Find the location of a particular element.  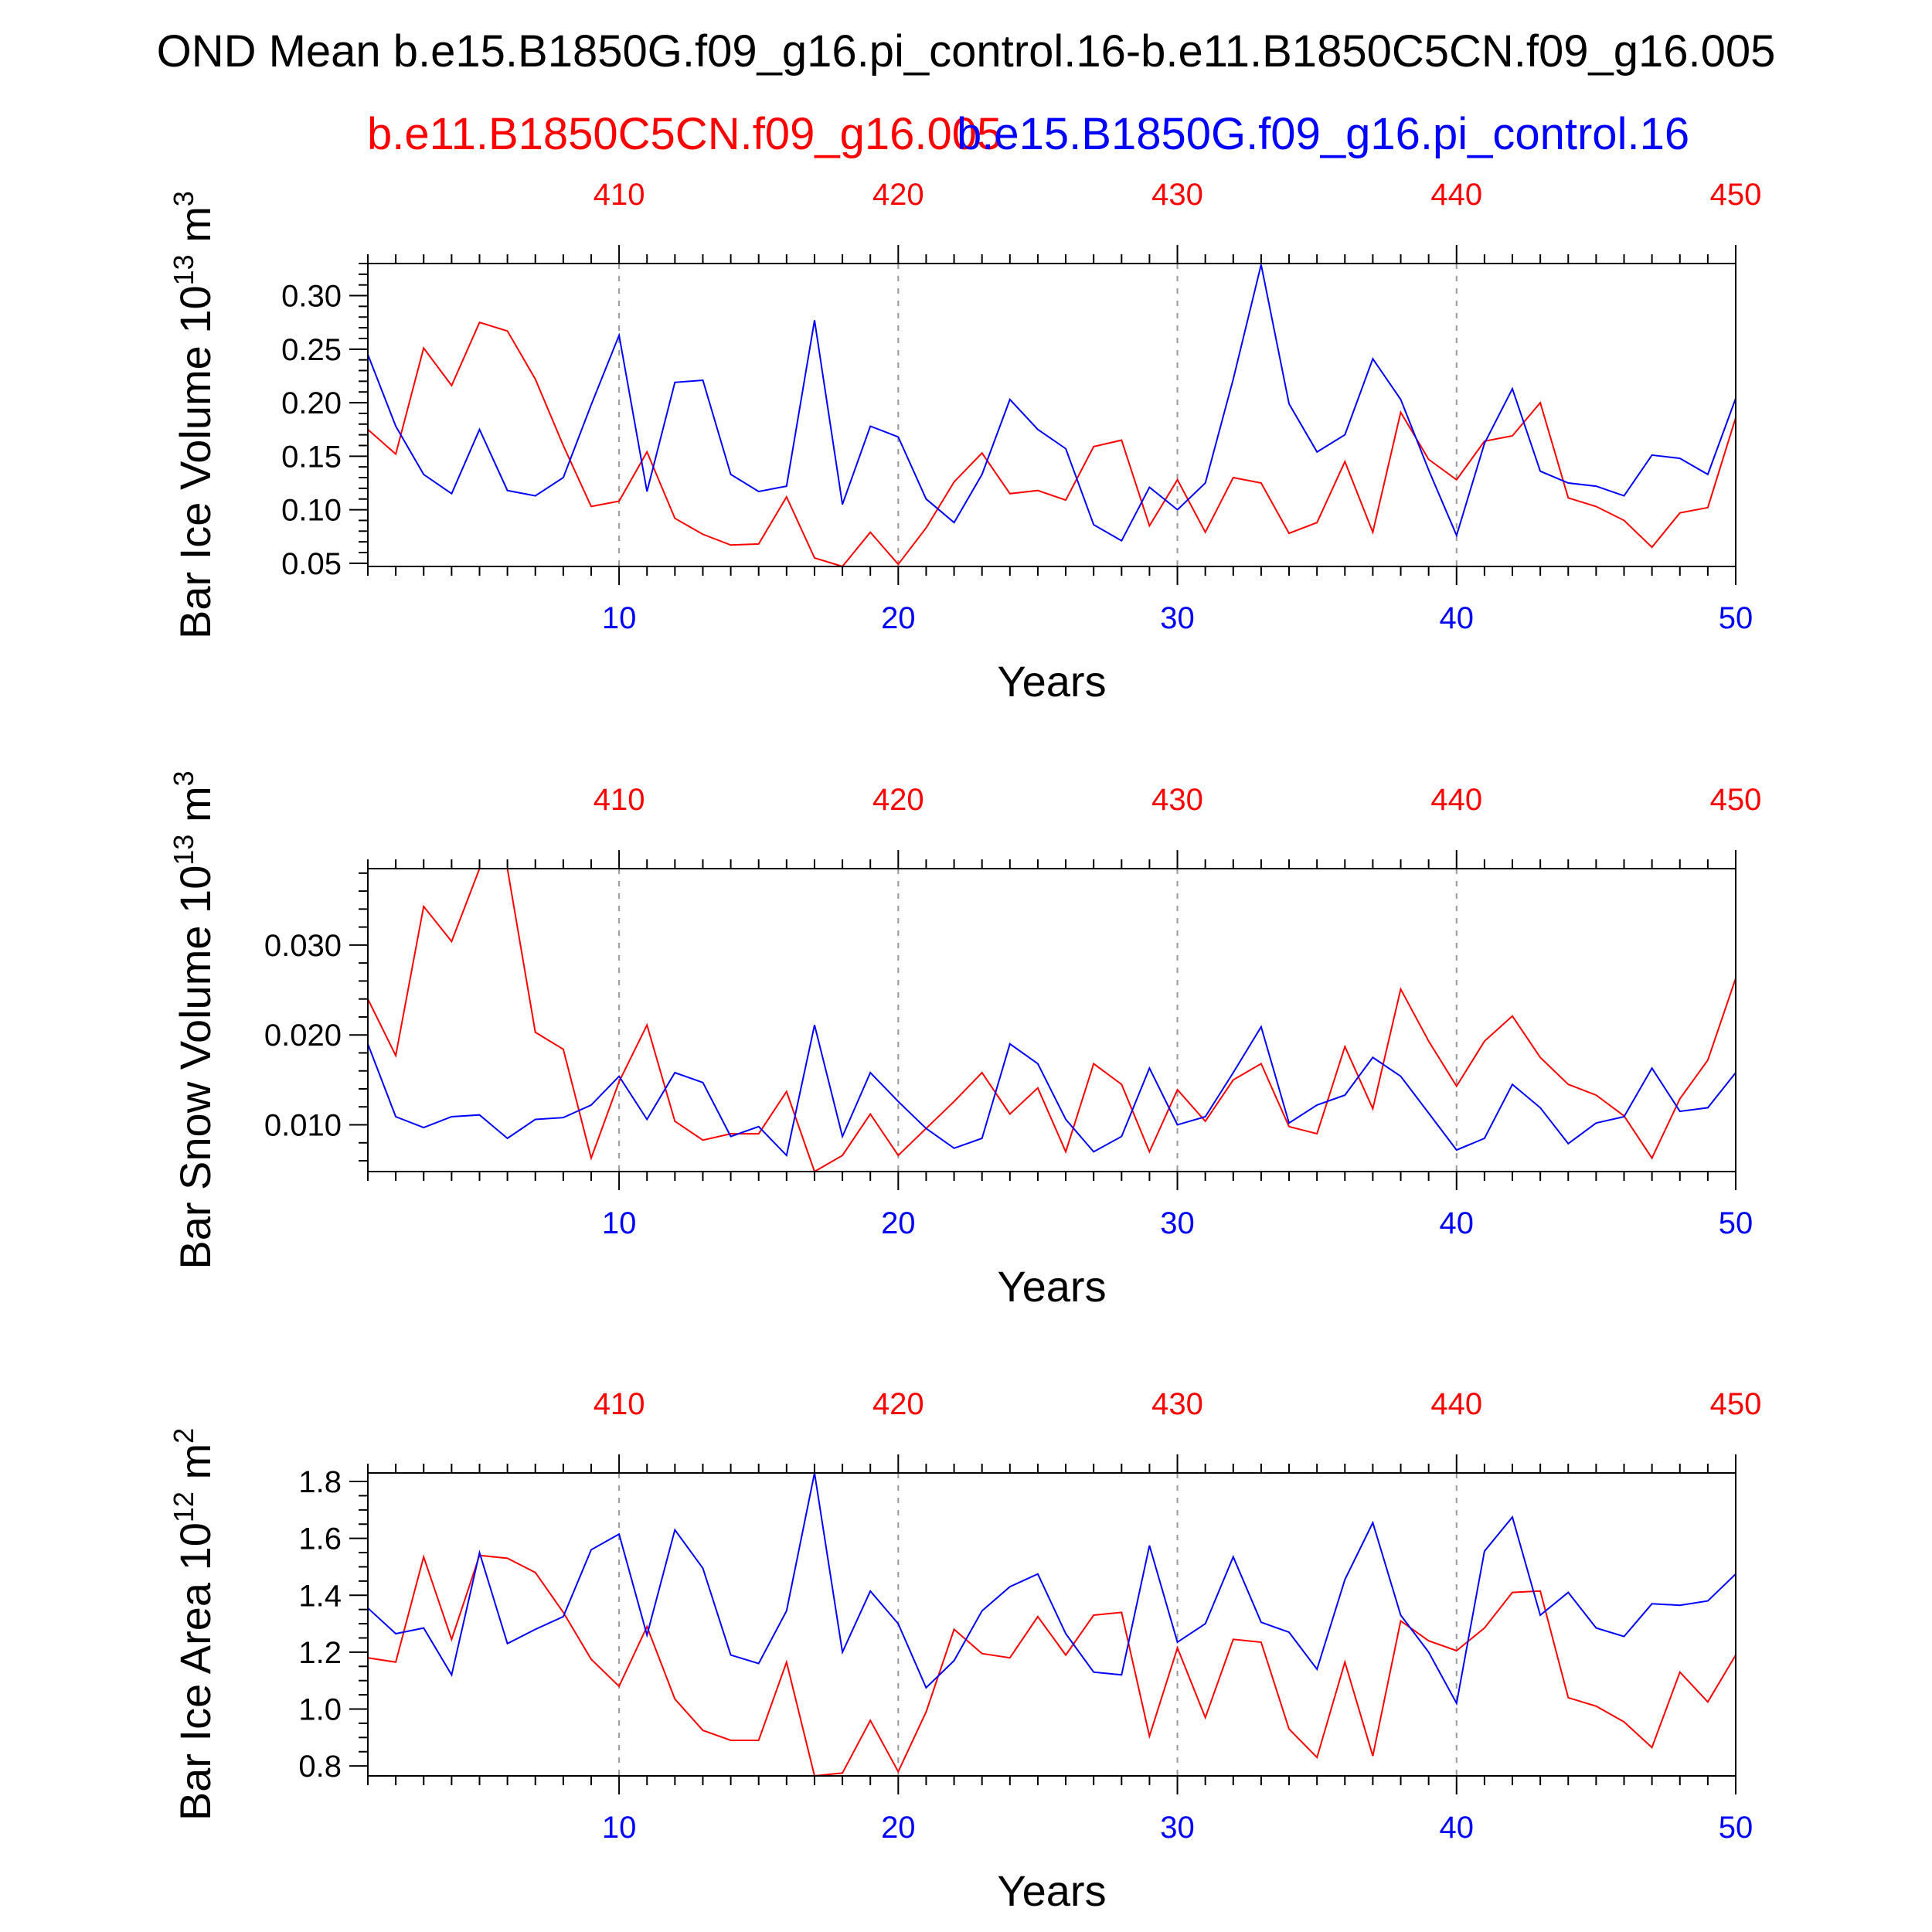

y-tick-label: 1.2 is located at coordinates (320, 1653).